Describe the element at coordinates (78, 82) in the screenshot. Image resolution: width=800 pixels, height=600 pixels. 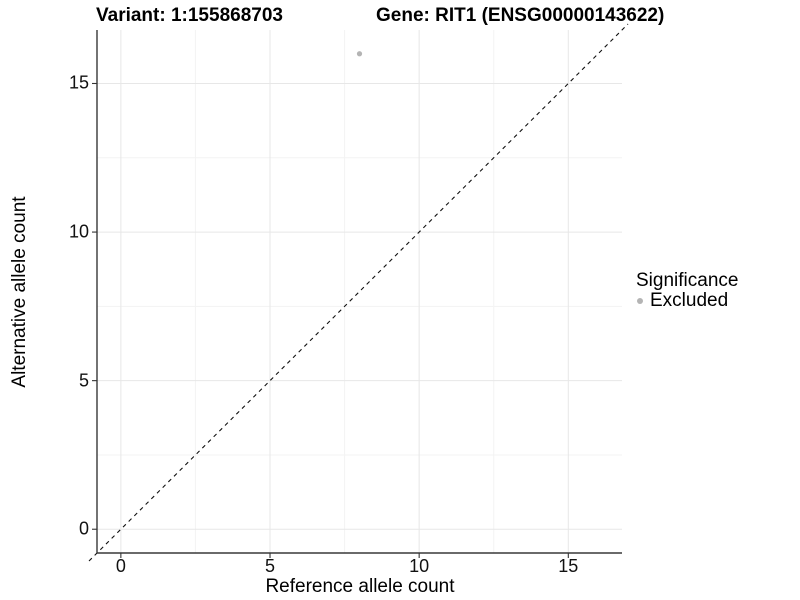
I see `y-tick-label: 15` at that location.